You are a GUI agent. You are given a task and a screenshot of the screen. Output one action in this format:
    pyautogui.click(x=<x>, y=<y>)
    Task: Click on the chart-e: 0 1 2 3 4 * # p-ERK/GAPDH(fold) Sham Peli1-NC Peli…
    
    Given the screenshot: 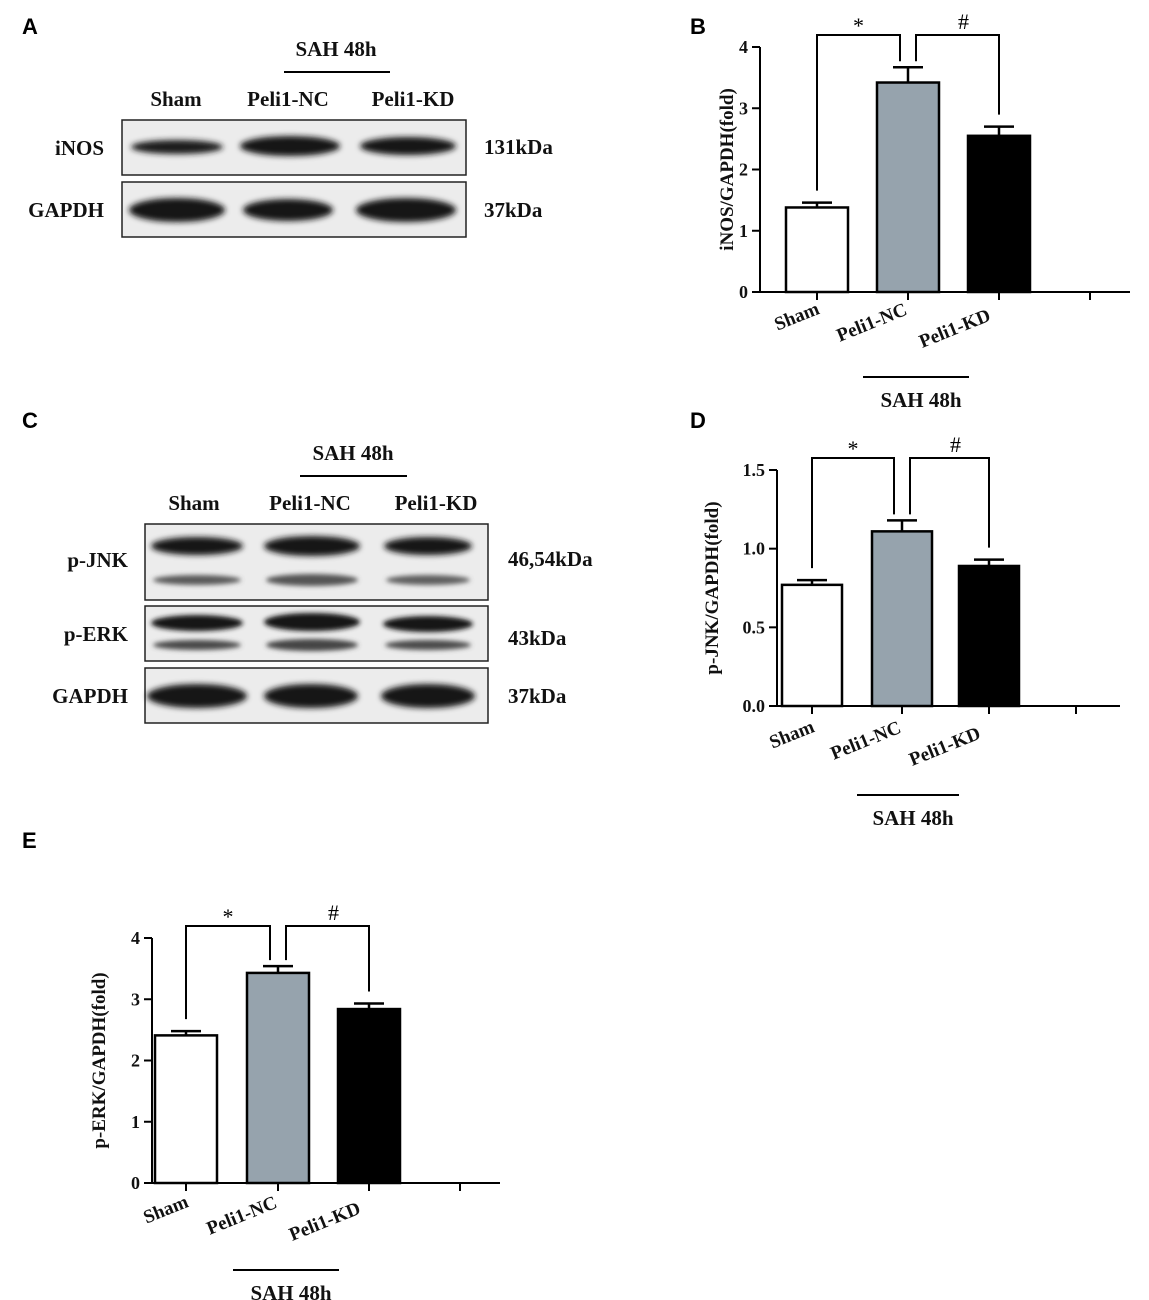 What is the action you would take?
    pyautogui.click(x=294, y=1100)
    